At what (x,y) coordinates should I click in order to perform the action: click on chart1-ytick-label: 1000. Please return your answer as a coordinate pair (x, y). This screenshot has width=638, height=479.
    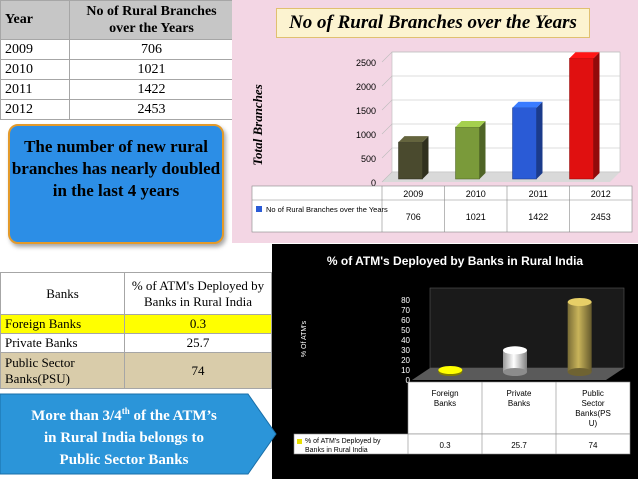
    Looking at the image, I should click on (366, 135).